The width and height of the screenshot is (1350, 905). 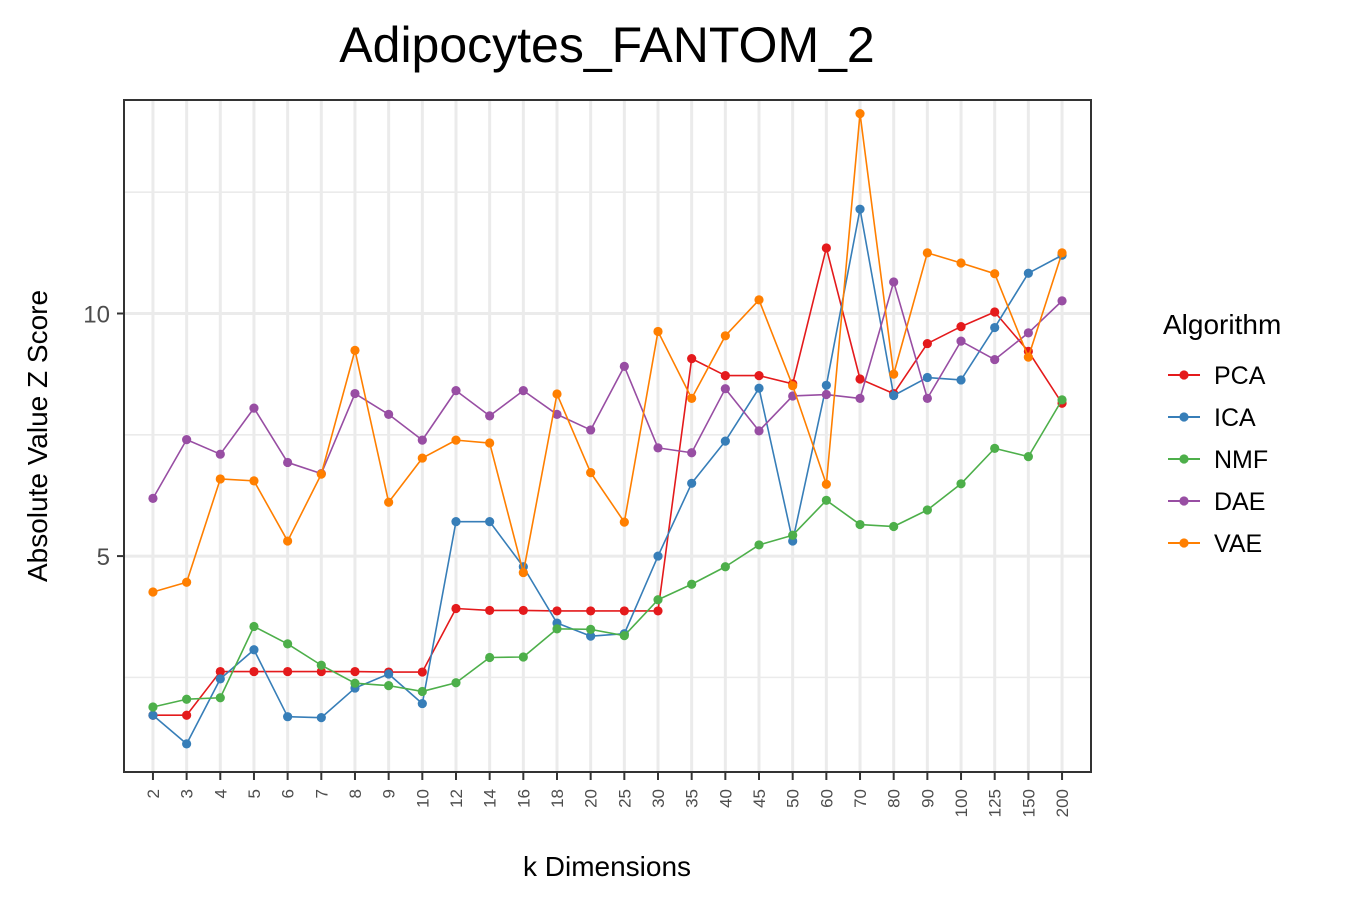 I want to click on x-tick-label: 200, so click(x=1062, y=803).